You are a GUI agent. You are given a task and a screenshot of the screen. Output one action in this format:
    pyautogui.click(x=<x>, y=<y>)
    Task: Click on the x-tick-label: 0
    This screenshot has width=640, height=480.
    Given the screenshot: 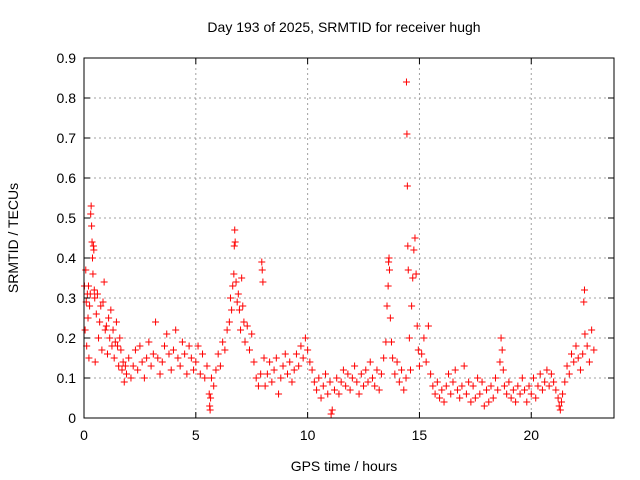 What is the action you would take?
    pyautogui.click(x=84, y=435)
    